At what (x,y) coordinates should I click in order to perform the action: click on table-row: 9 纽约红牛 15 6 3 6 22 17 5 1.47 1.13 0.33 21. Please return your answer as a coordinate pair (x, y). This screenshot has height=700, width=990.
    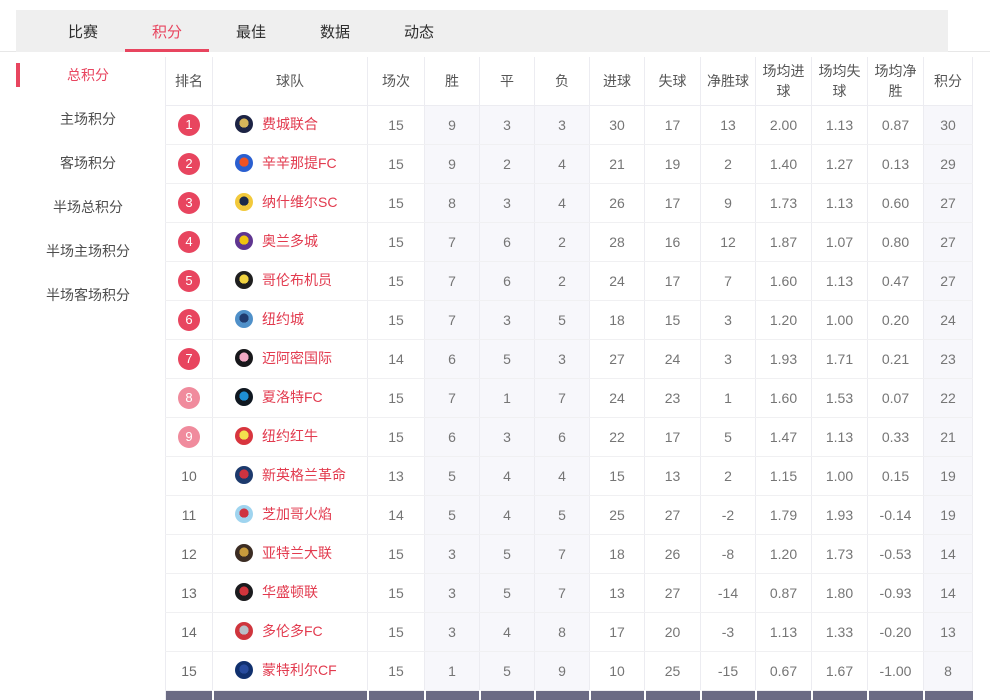
    Looking at the image, I should click on (569, 437).